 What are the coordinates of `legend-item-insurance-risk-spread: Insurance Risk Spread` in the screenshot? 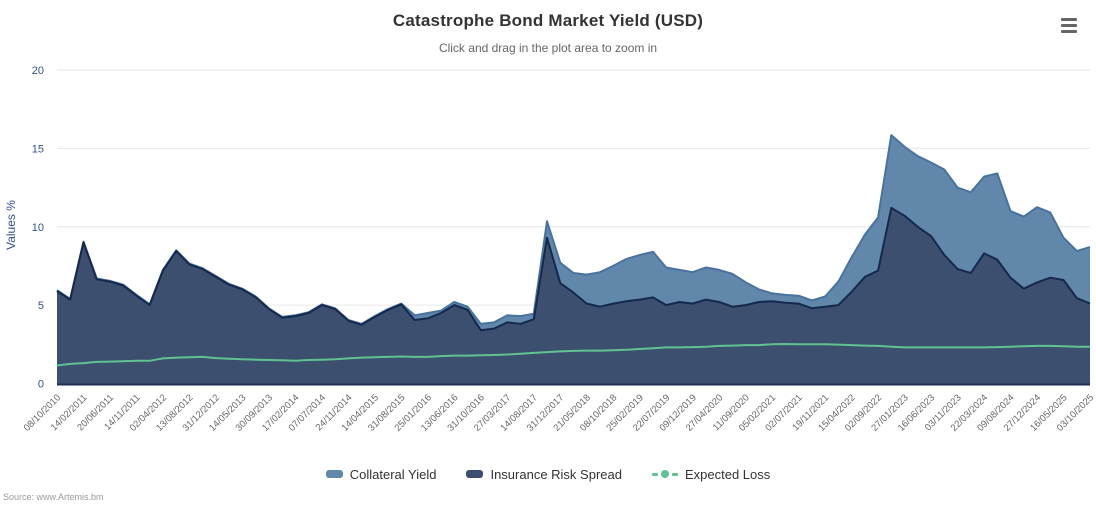 It's located at (544, 474).